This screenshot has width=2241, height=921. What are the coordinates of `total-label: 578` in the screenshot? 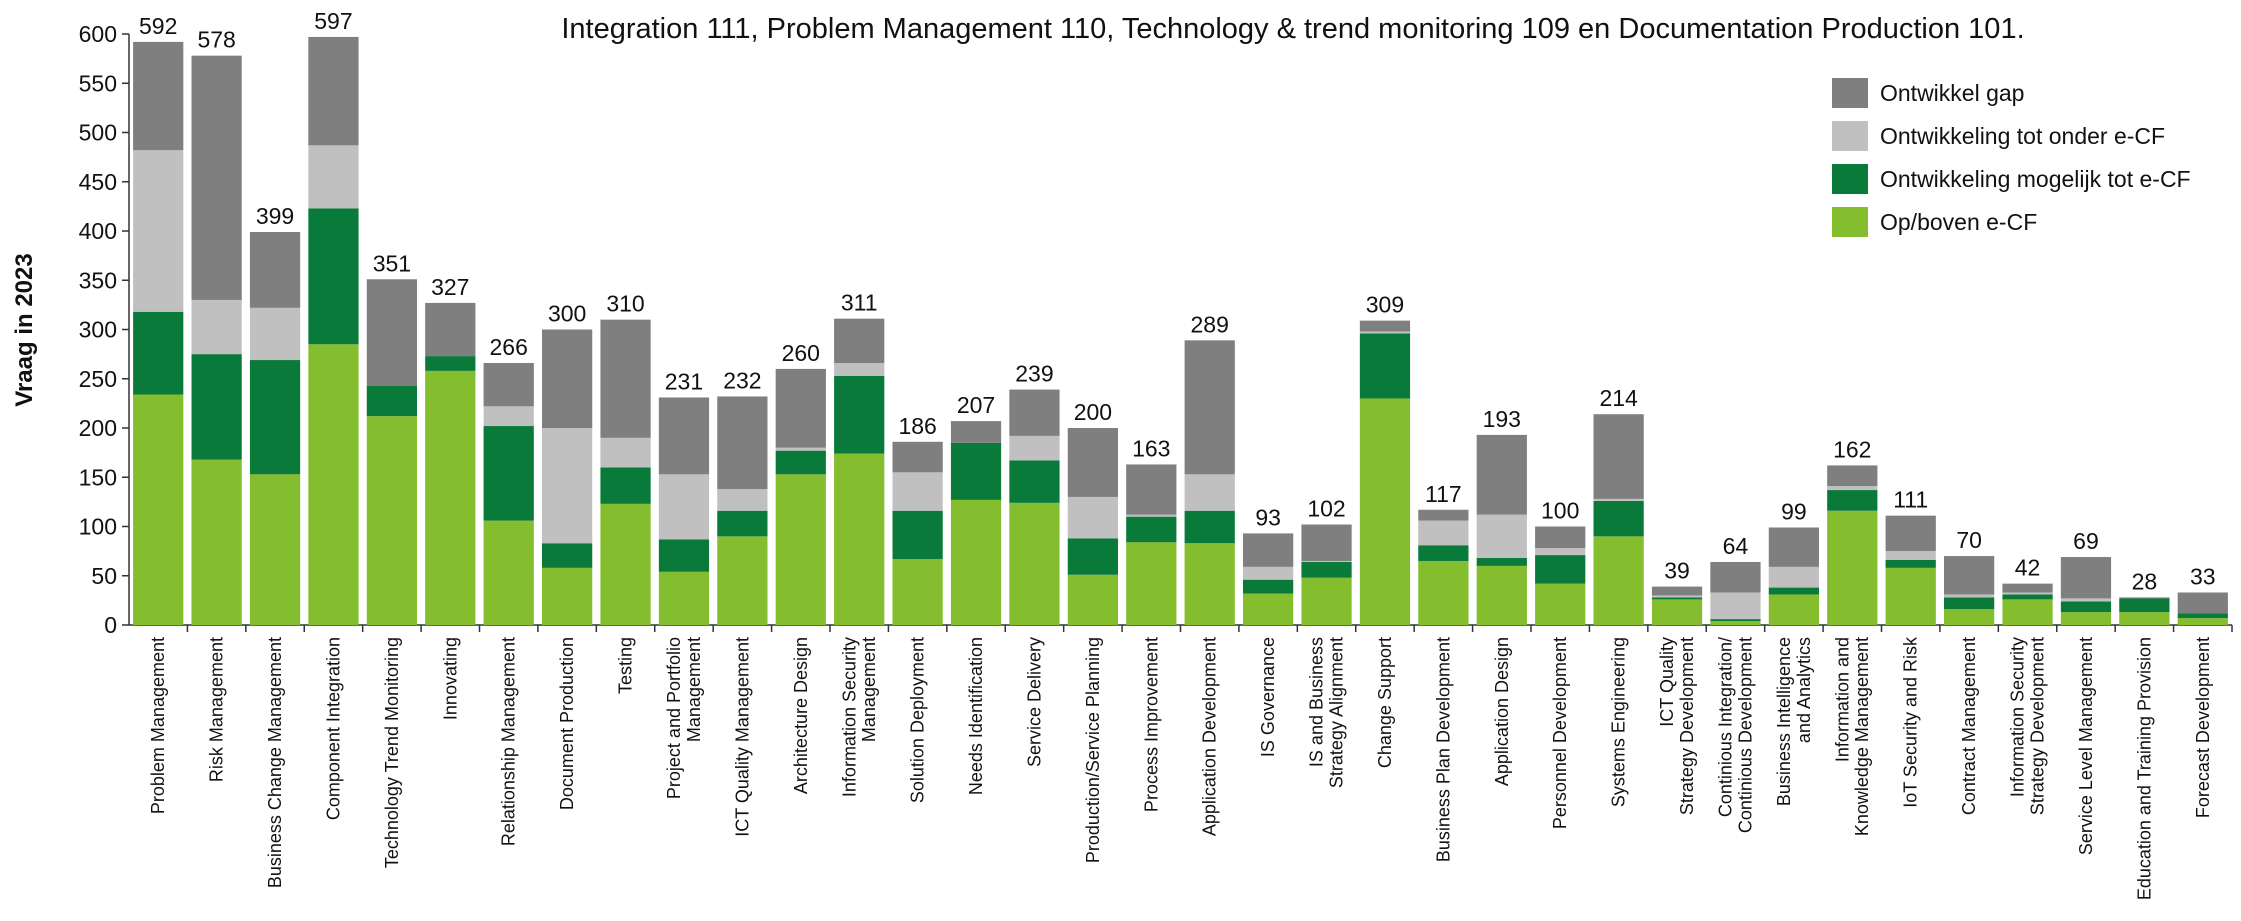 It's located at (216, 40).